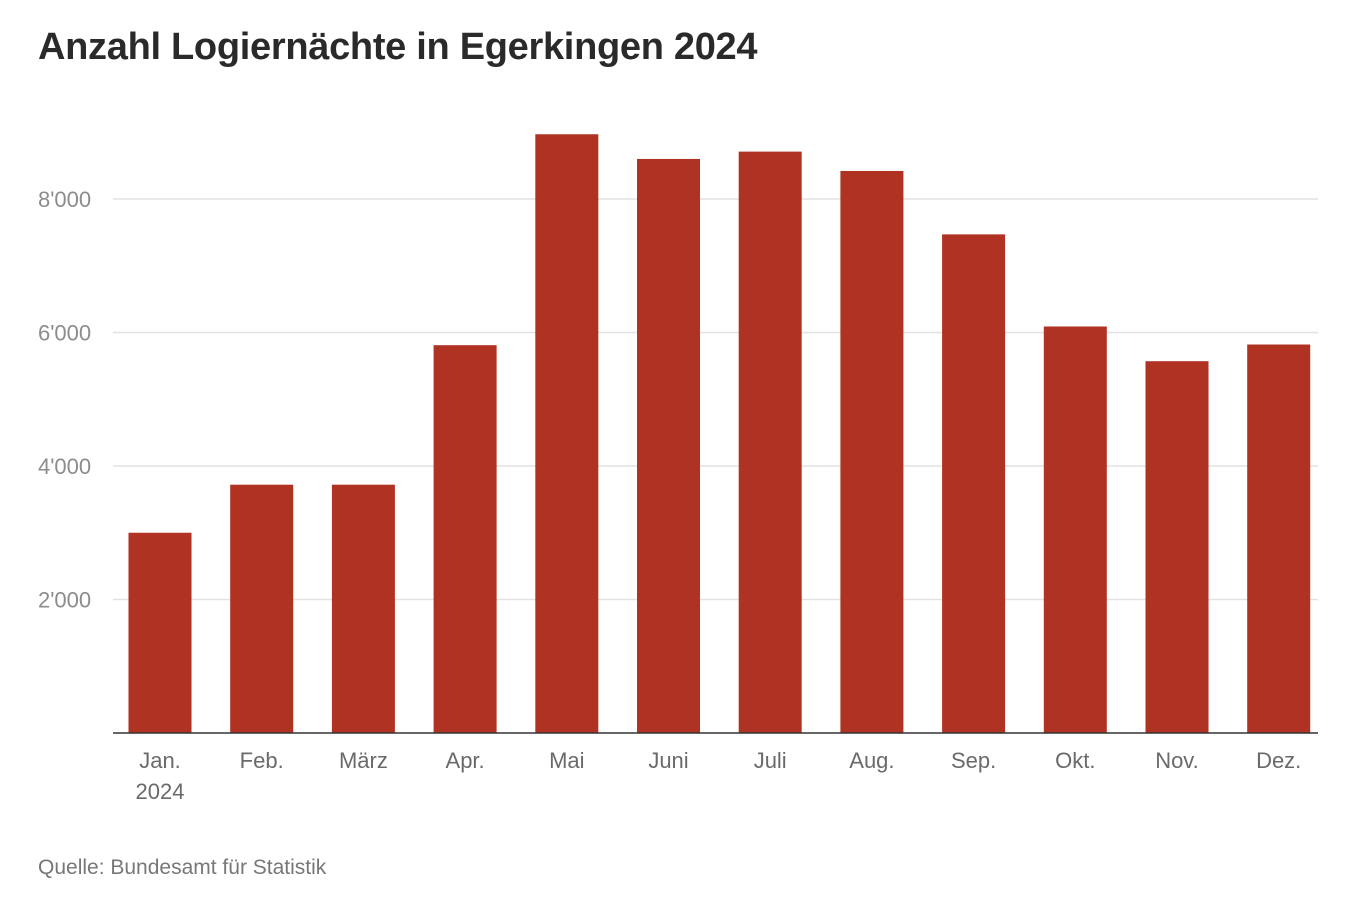 This screenshot has width=1360, height=912. I want to click on x-category-sublabel: 2024, so click(160, 791).